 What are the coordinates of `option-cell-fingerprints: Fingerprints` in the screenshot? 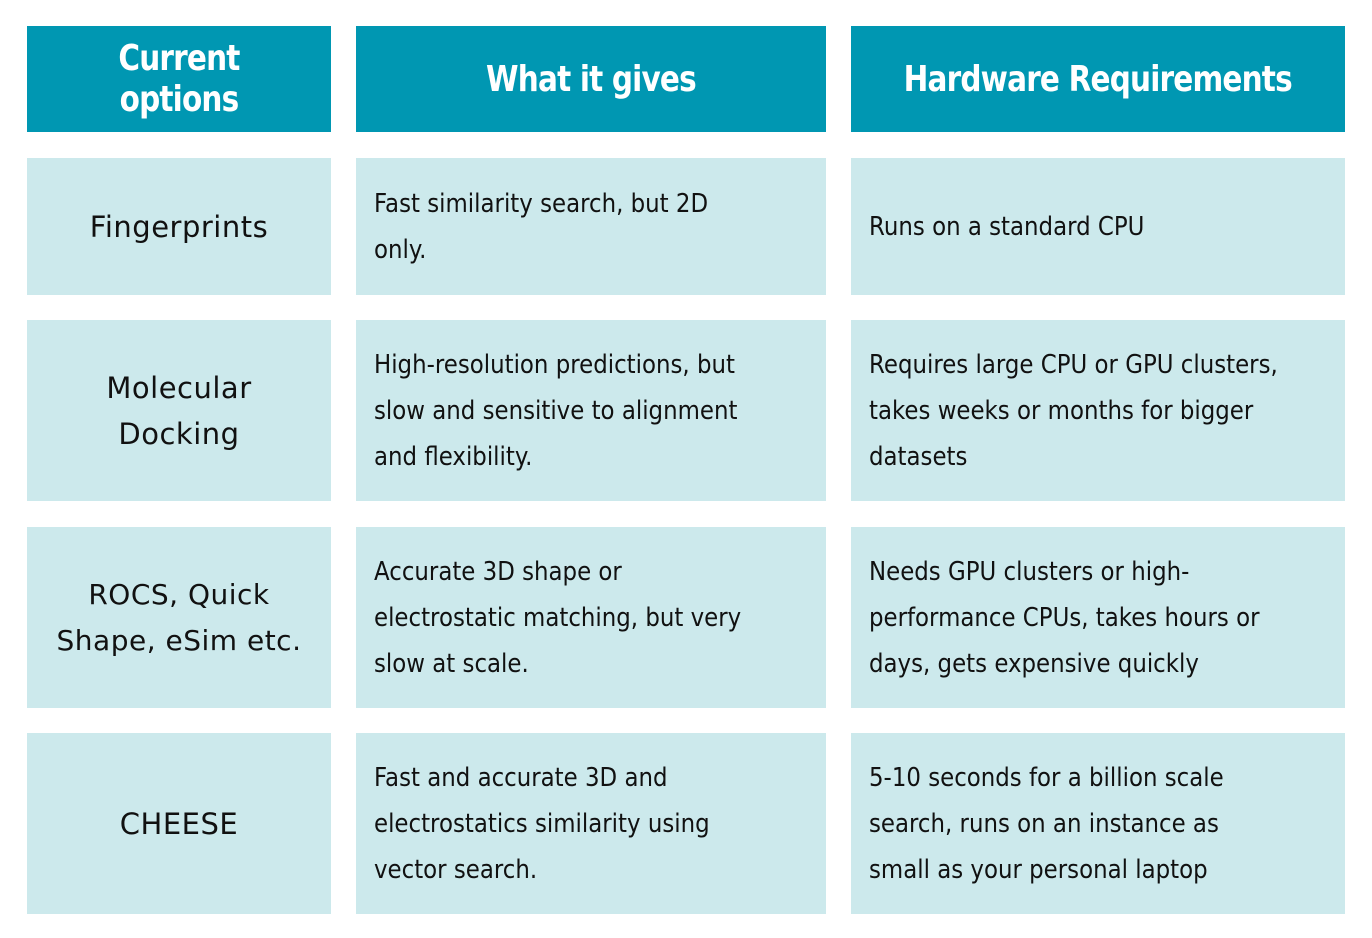 It's located at (179, 226).